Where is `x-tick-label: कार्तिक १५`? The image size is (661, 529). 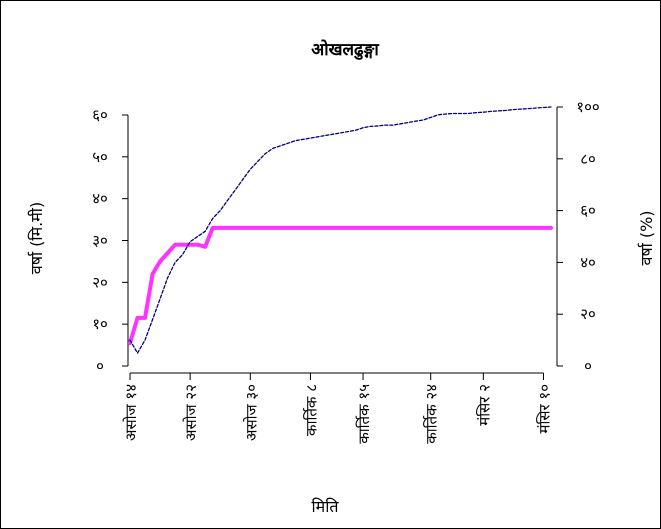
x-tick-label: कार्तिक १५ is located at coordinates (364, 414).